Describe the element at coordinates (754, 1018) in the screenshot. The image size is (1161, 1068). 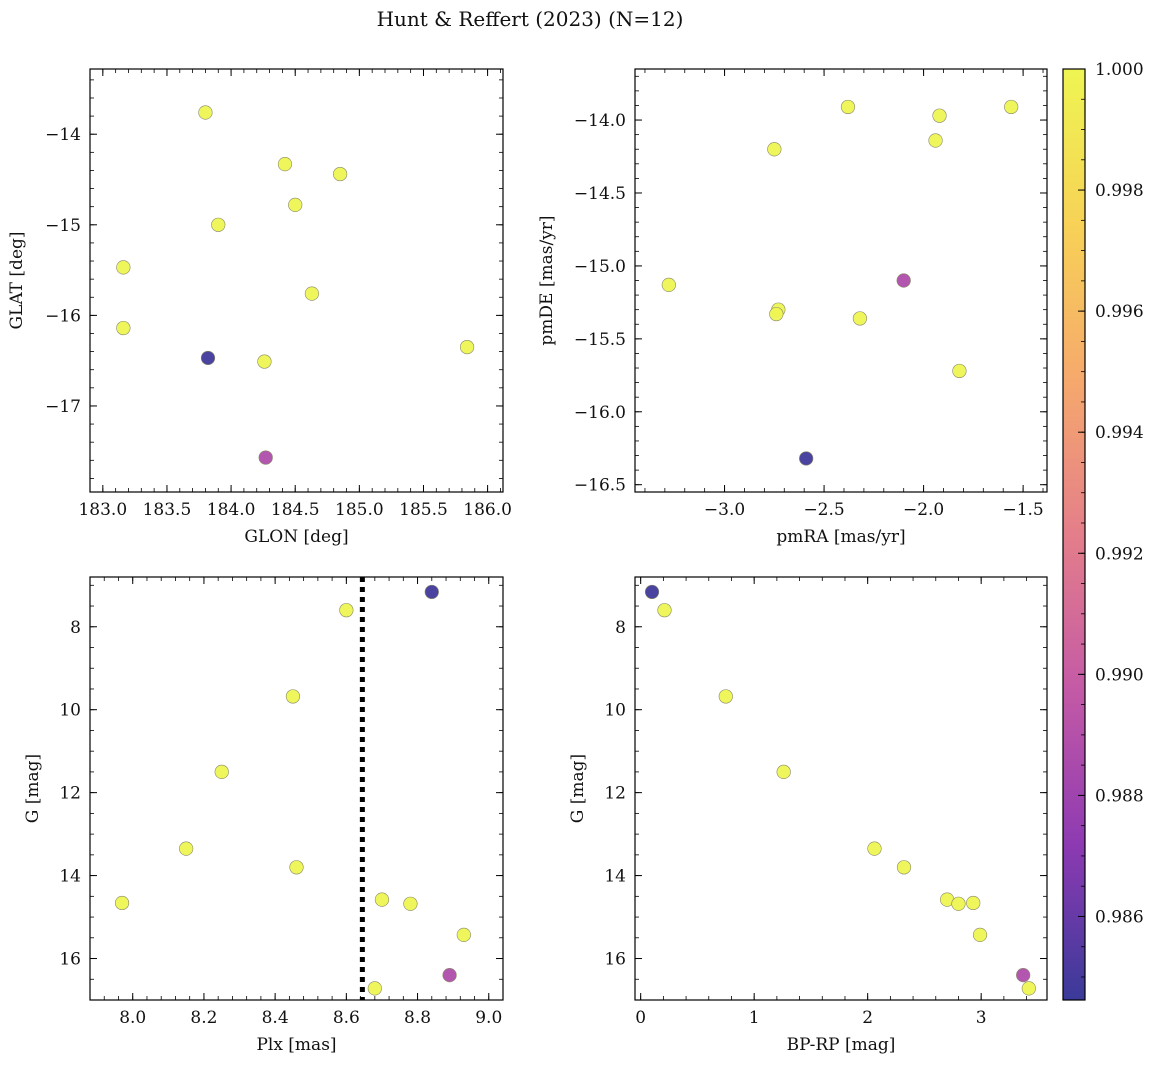
I see `x-tick-label: 1` at that location.